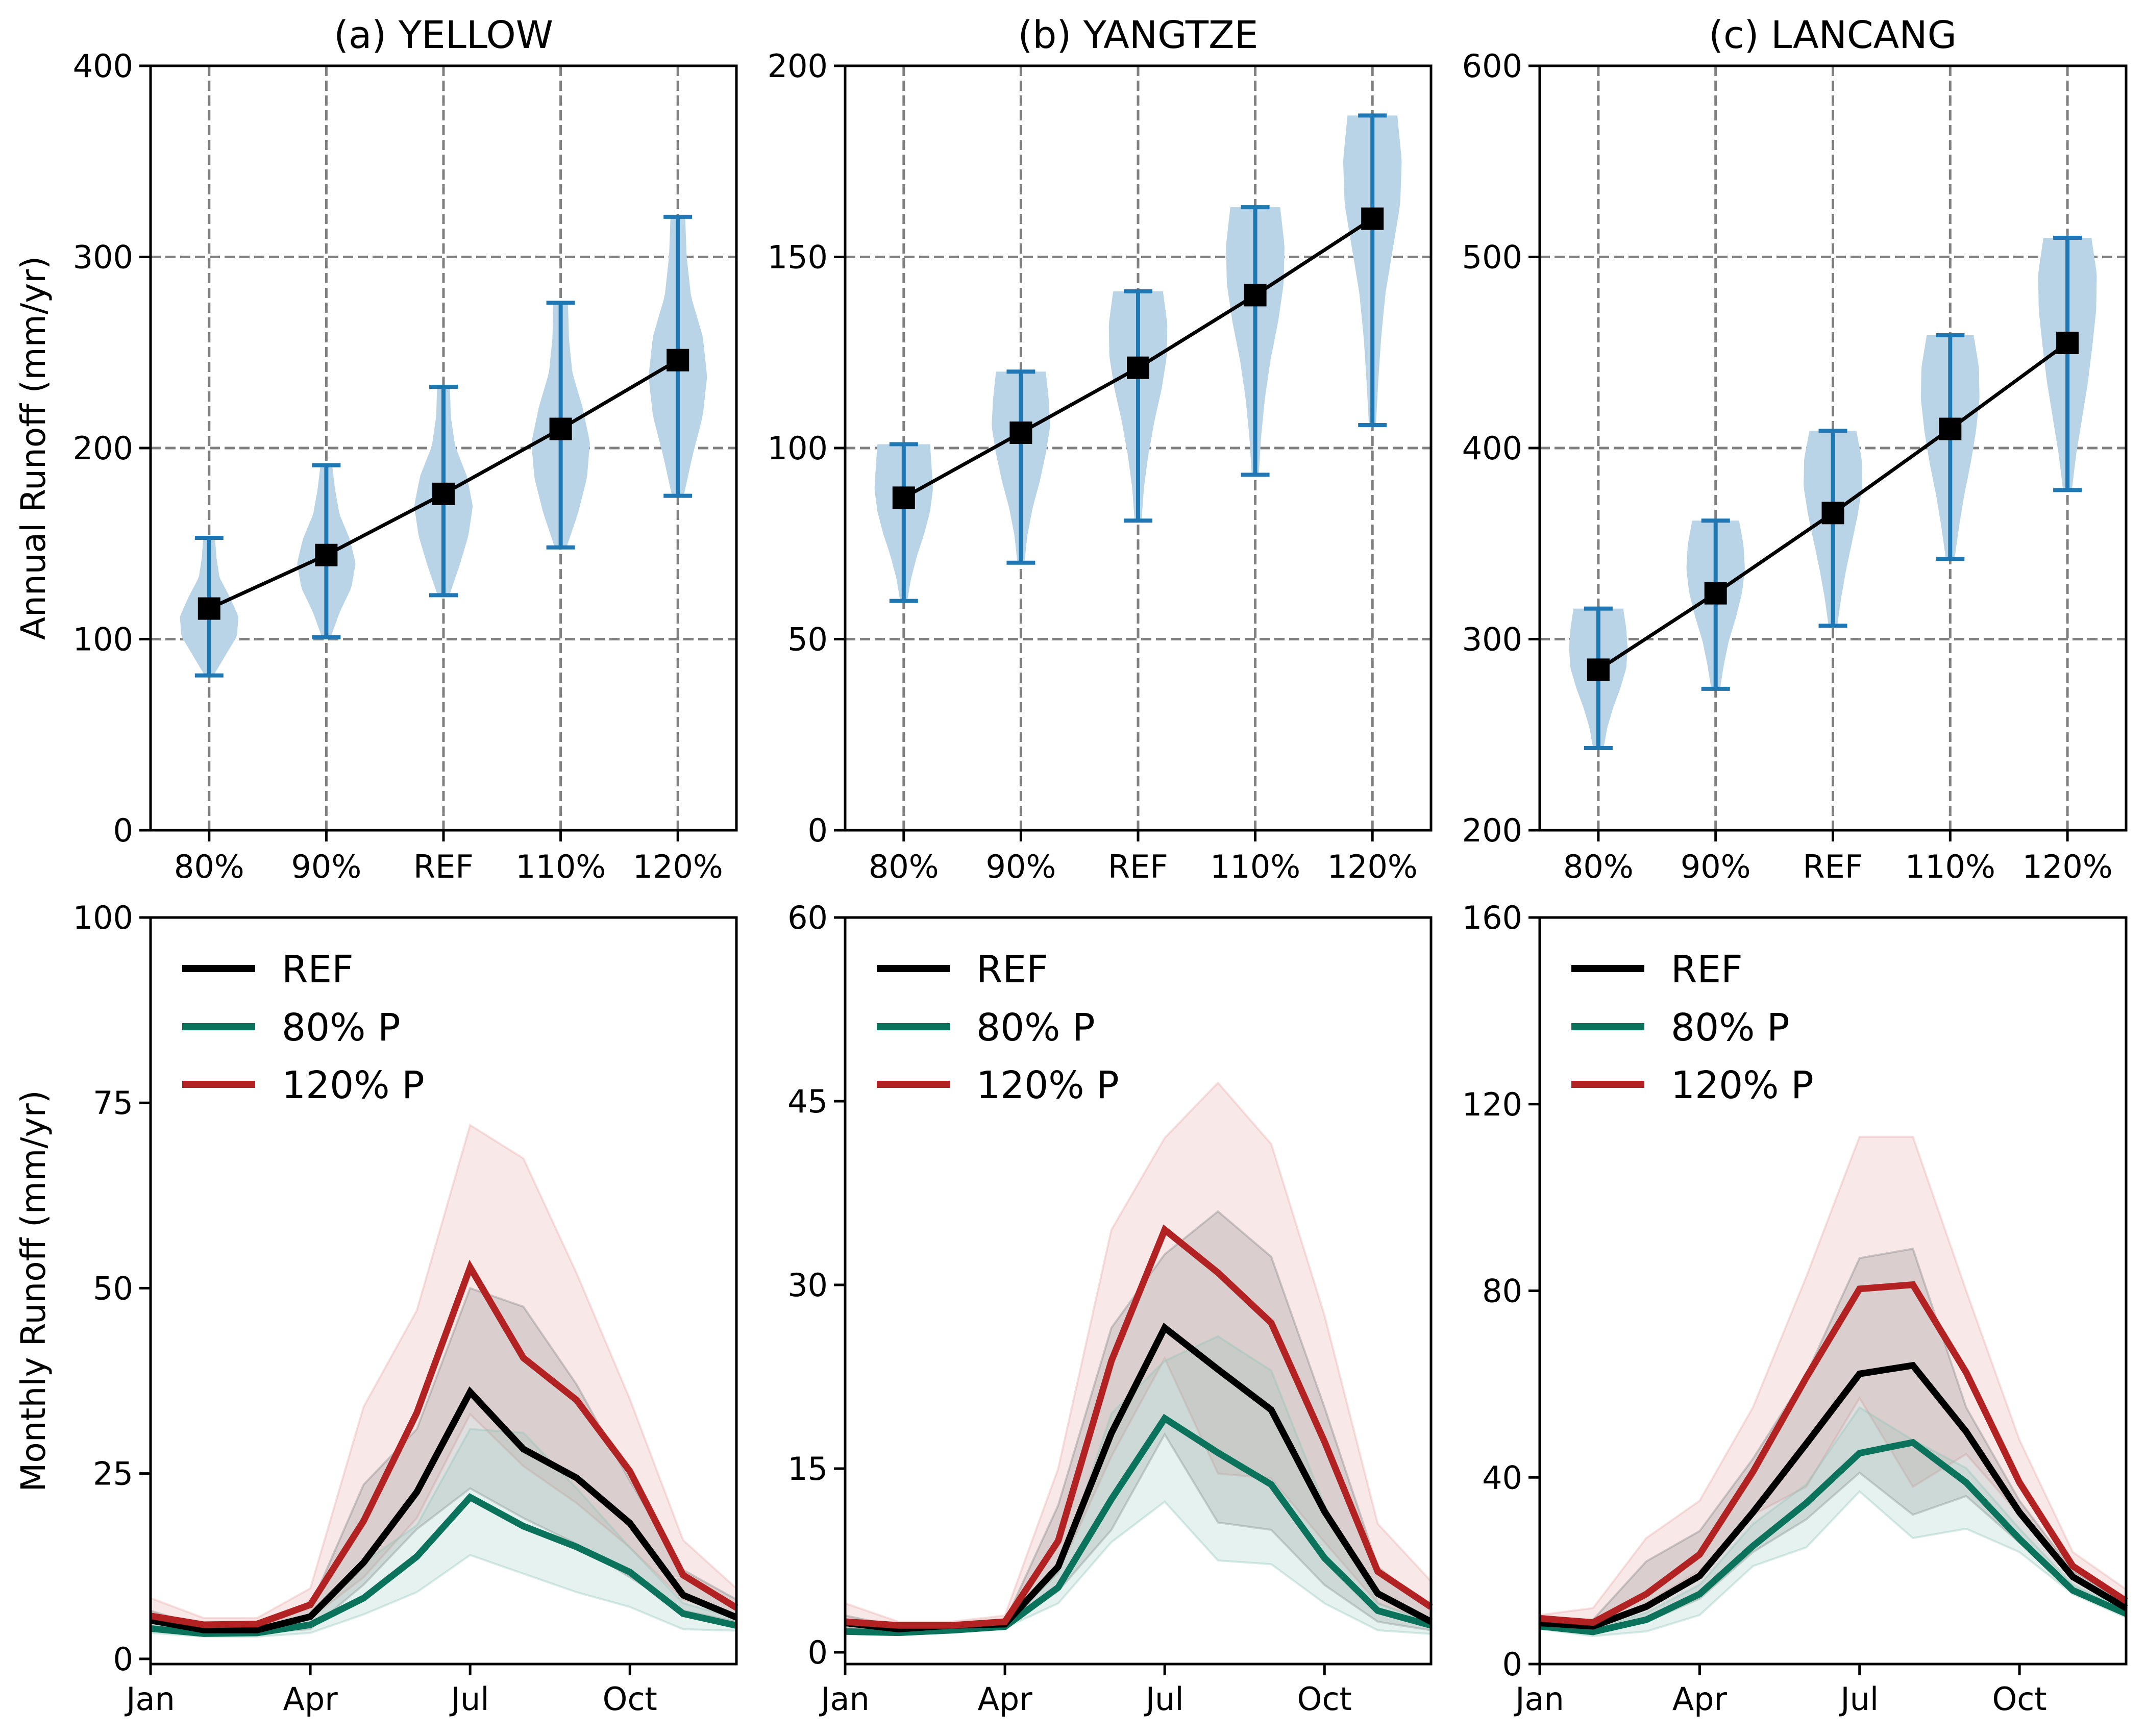  Describe the element at coordinates (443, 35) in the screenshot. I see `panel-title-a: (a) YELLOW` at that location.